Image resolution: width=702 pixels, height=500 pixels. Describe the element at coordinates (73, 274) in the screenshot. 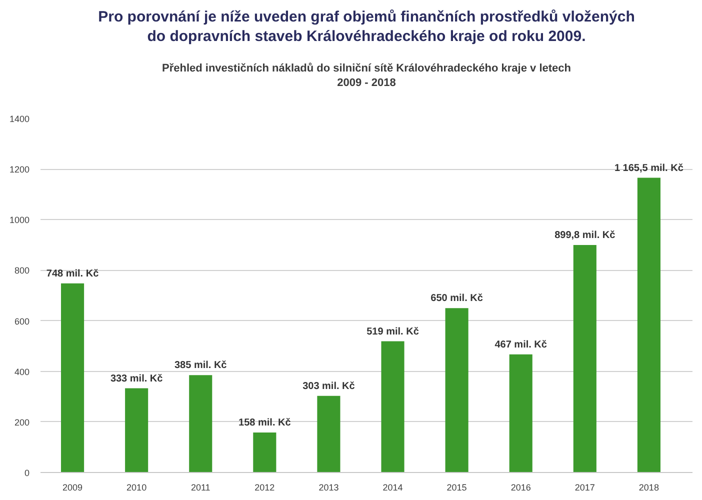

I see `data-label: 748 mil. Kč` at that location.